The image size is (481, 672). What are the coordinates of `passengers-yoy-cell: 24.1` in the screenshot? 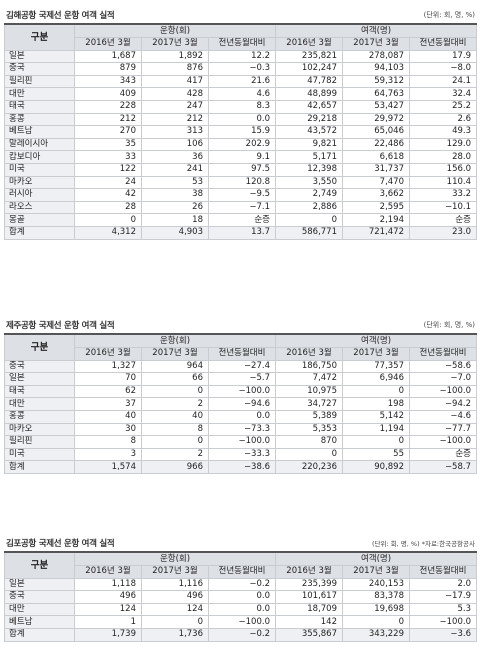 It's located at (443, 81).